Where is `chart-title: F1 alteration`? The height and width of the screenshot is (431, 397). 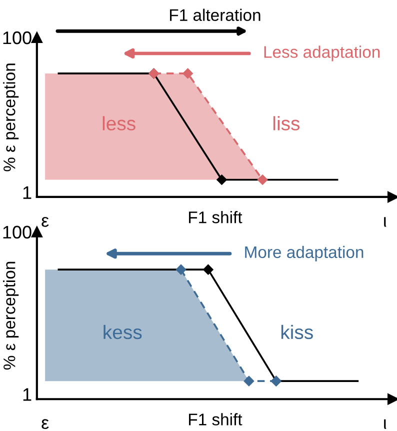
chart-title: F1 alteration is located at coordinates (215, 14).